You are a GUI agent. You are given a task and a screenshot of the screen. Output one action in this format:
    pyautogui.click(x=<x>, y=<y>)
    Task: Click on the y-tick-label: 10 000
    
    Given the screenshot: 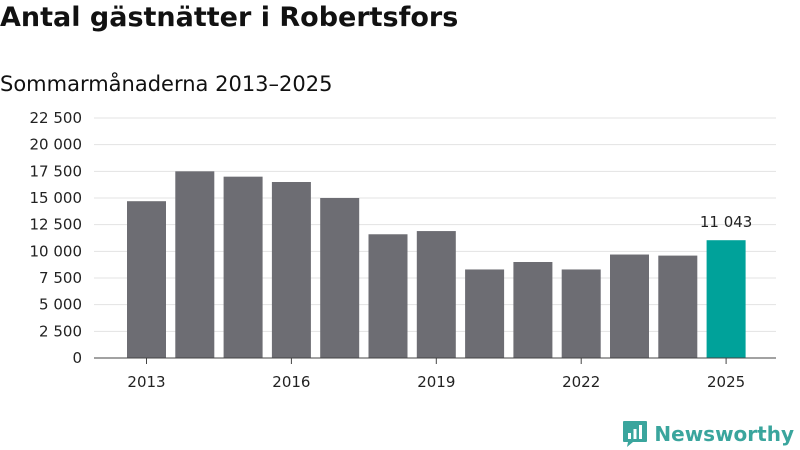 What is the action you would take?
    pyautogui.click(x=56, y=251)
    